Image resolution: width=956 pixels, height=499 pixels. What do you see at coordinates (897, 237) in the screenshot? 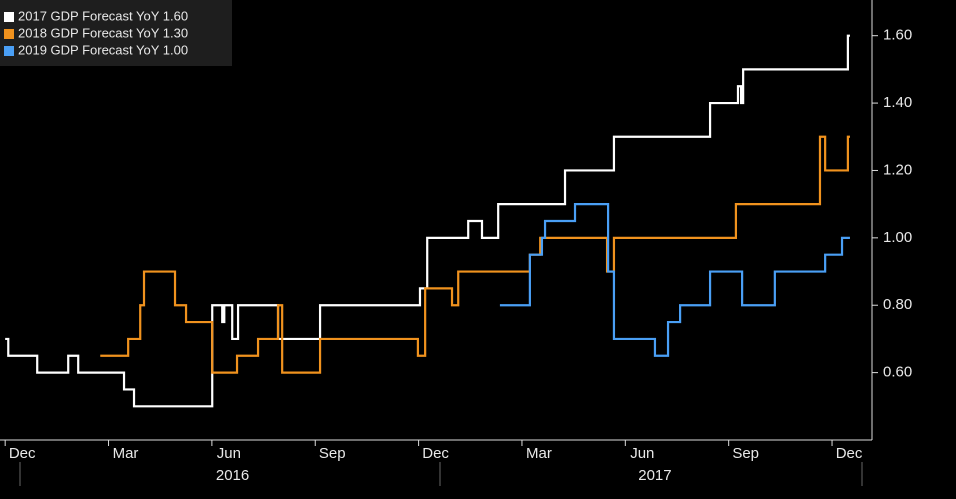
I see `y-tick-label: 1.00` at bounding box center [897, 237].